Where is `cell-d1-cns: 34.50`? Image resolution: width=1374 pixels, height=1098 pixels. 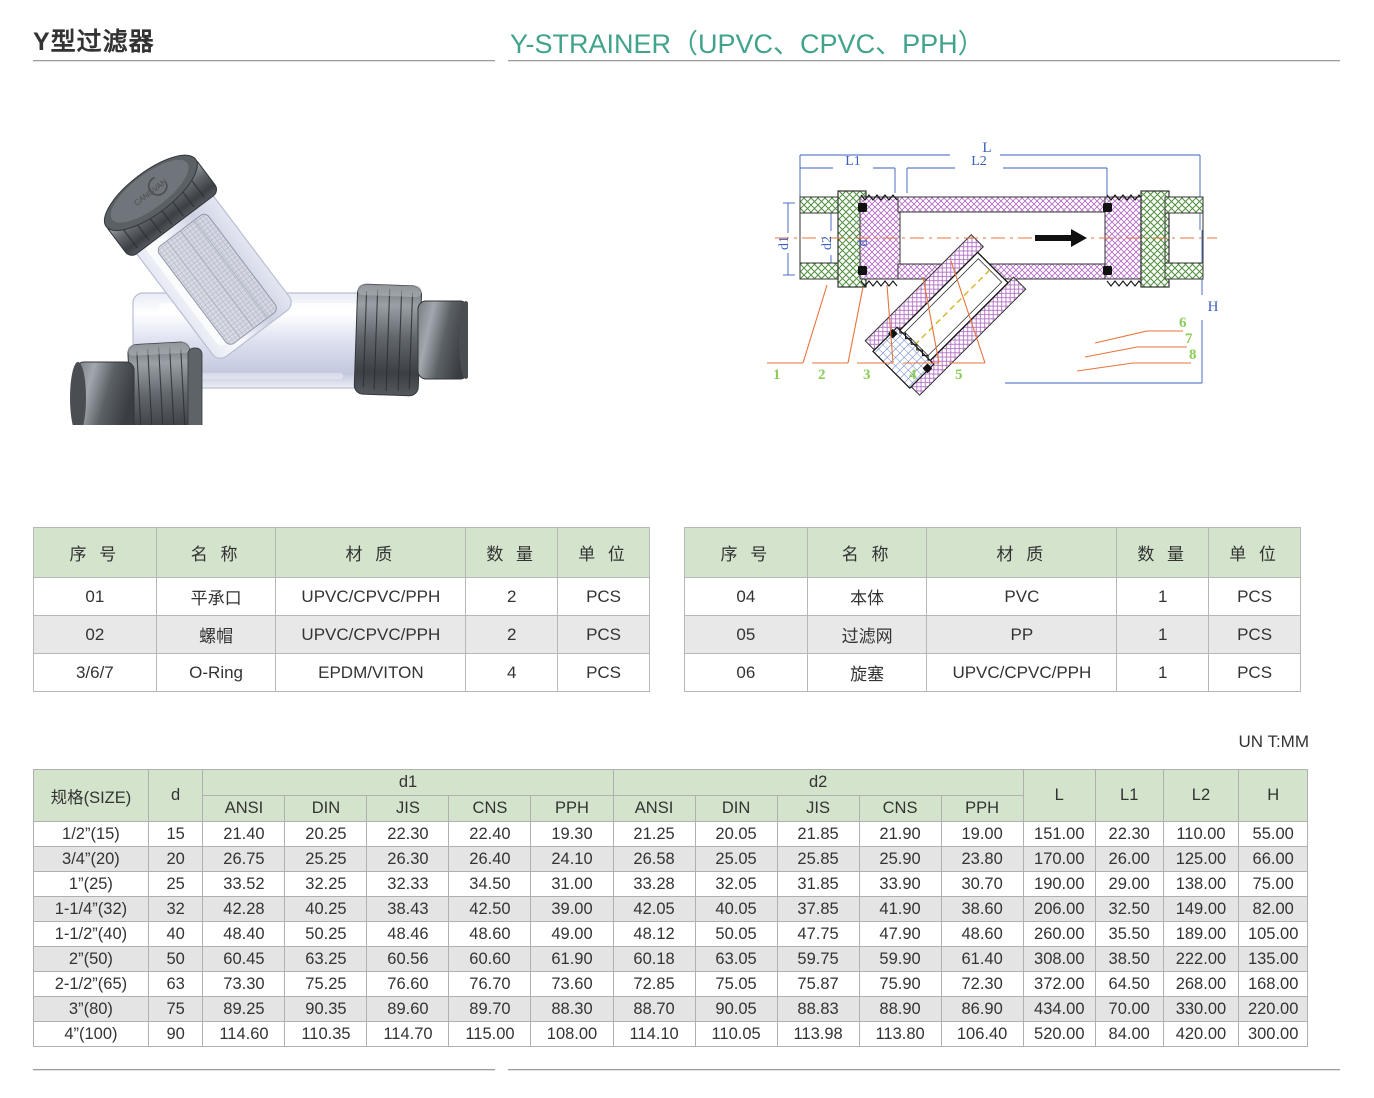
cell-d1-cns: 34.50 is located at coordinates (490, 884).